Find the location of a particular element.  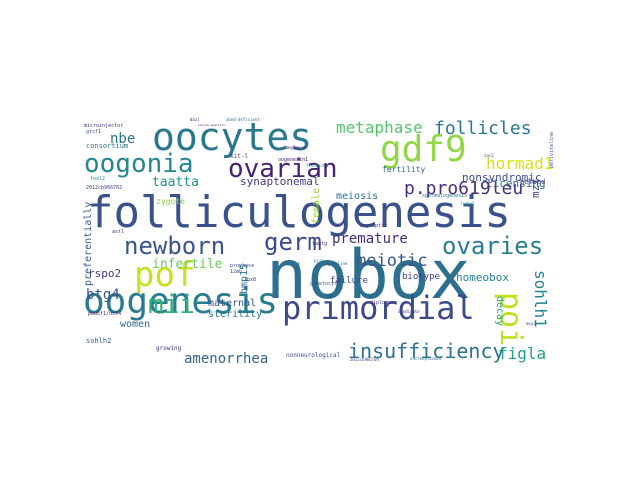

word-zygote: zygote is located at coordinates (170, 201).